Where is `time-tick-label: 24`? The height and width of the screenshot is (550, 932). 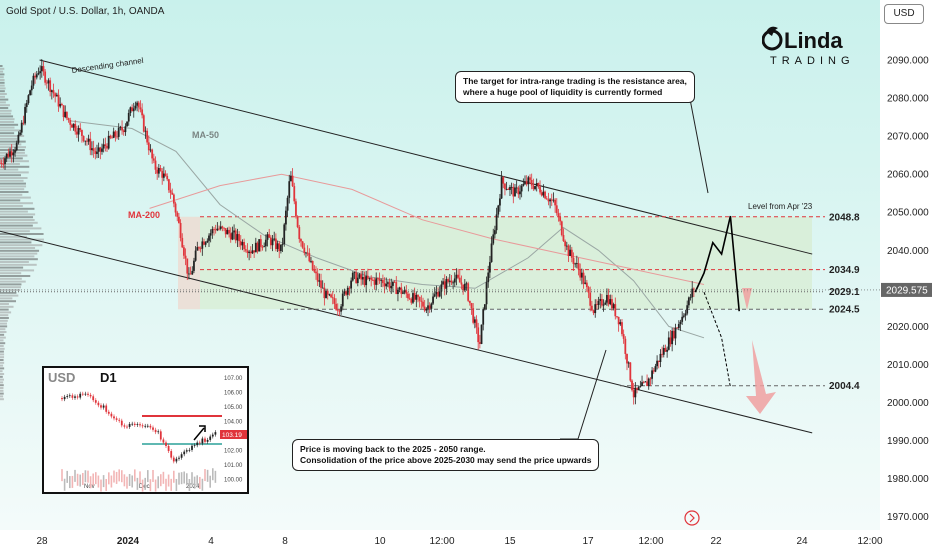
time-tick-label: 24 is located at coordinates (802, 541).